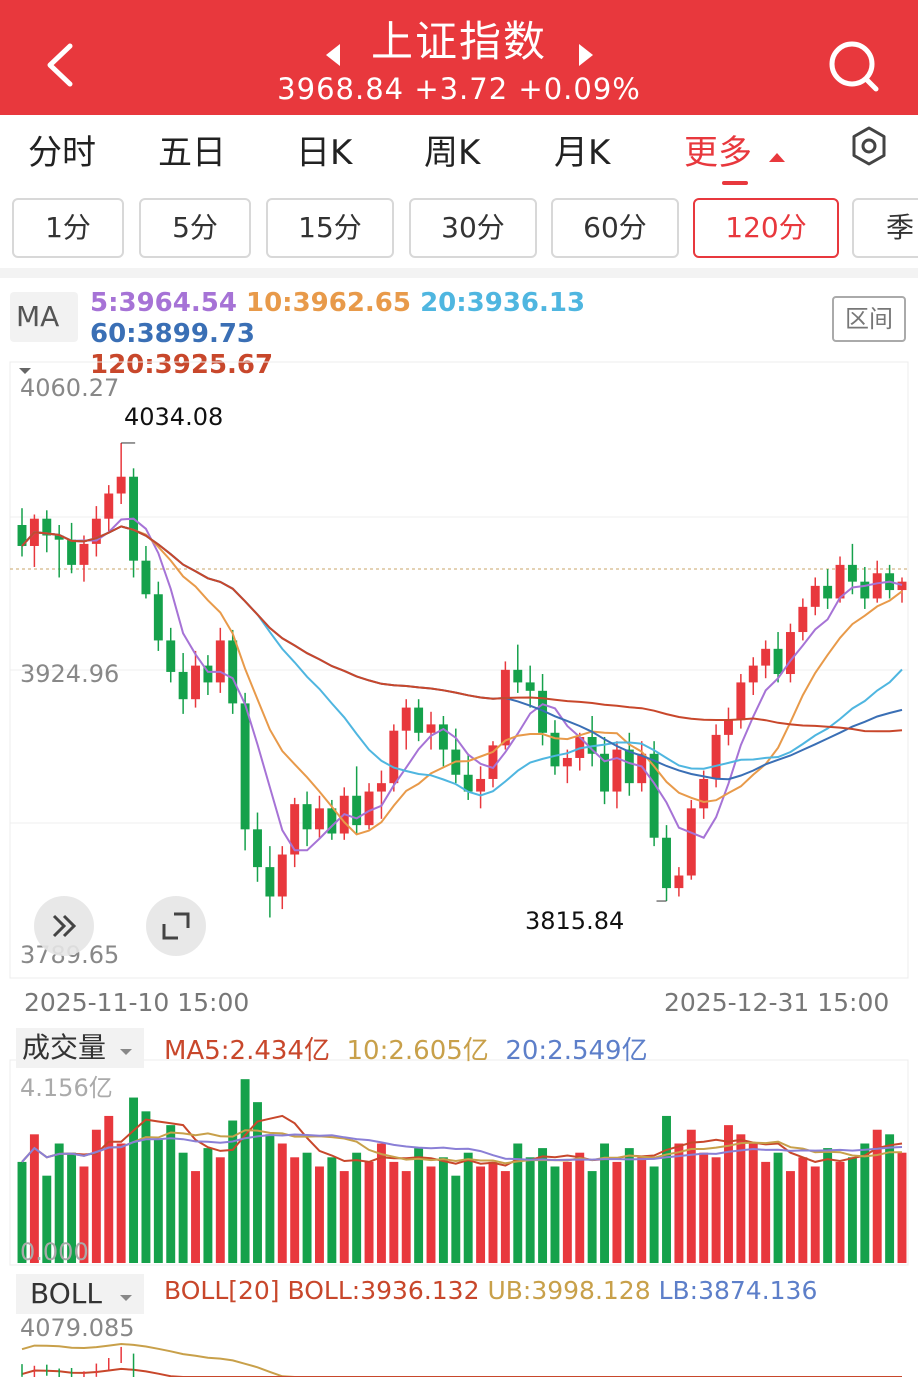  I want to click on ma-selector: MA, so click(44, 333).